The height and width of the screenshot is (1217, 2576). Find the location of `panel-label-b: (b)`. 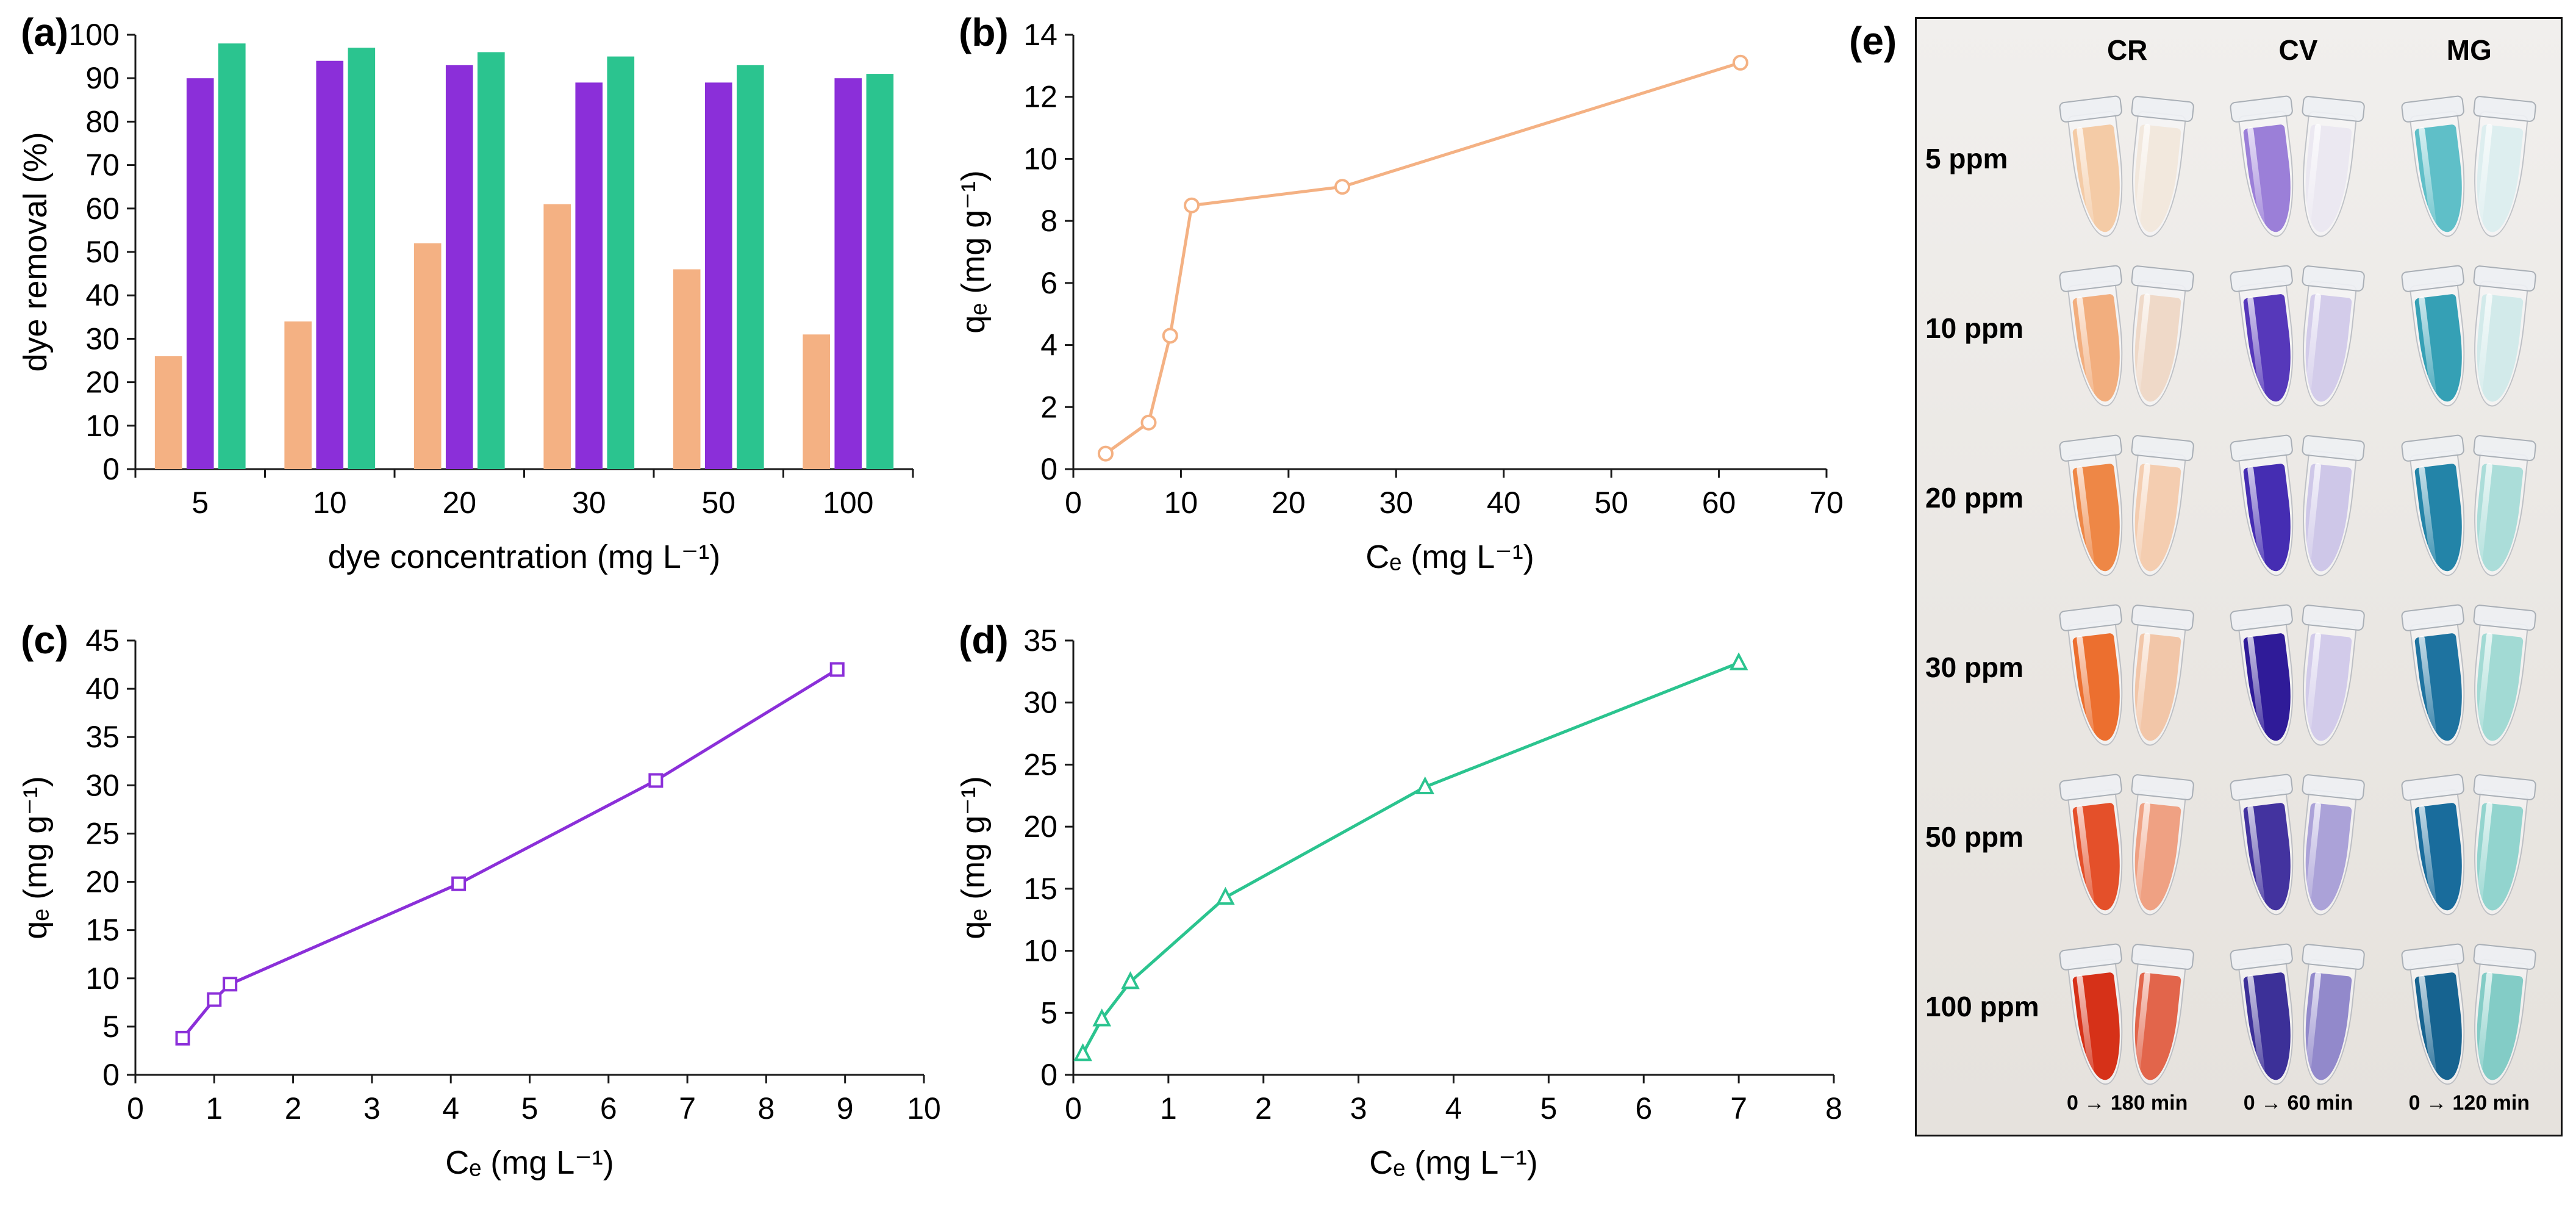

panel-label-b: (b) is located at coordinates (984, 32).